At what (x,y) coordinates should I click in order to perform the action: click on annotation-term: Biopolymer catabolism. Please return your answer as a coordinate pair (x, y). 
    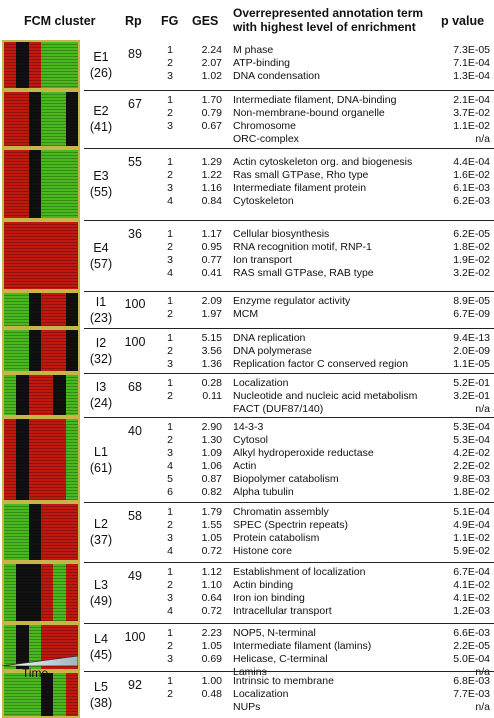
    Looking at the image, I should click on (286, 479).